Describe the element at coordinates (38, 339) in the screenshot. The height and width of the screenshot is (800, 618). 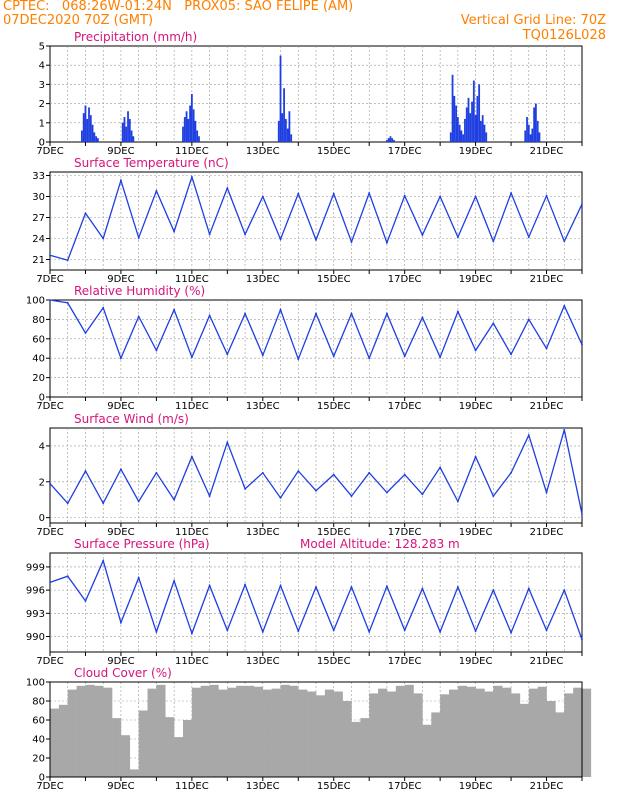
I see `y-tick-label: 60` at that location.